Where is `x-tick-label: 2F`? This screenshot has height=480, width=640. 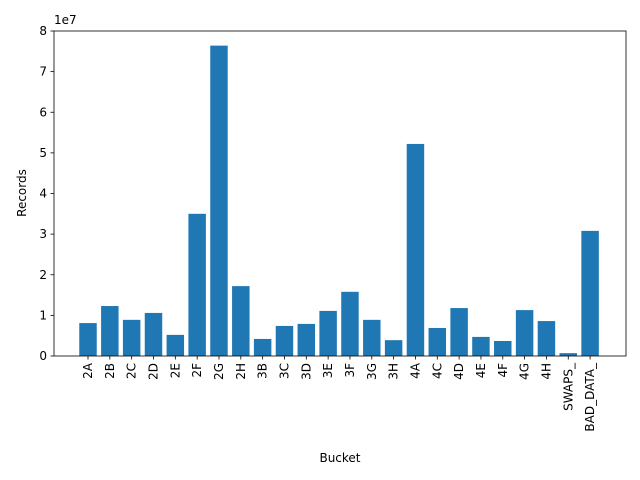
x-tick-label: 2F is located at coordinates (197, 370).